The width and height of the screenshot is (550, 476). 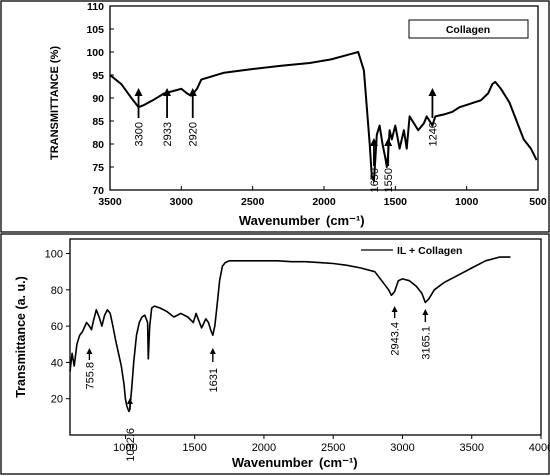 What do you see at coordinates (214, 380) in the screenshot?
I see `bottom-peak-label: 1631` at bounding box center [214, 380].